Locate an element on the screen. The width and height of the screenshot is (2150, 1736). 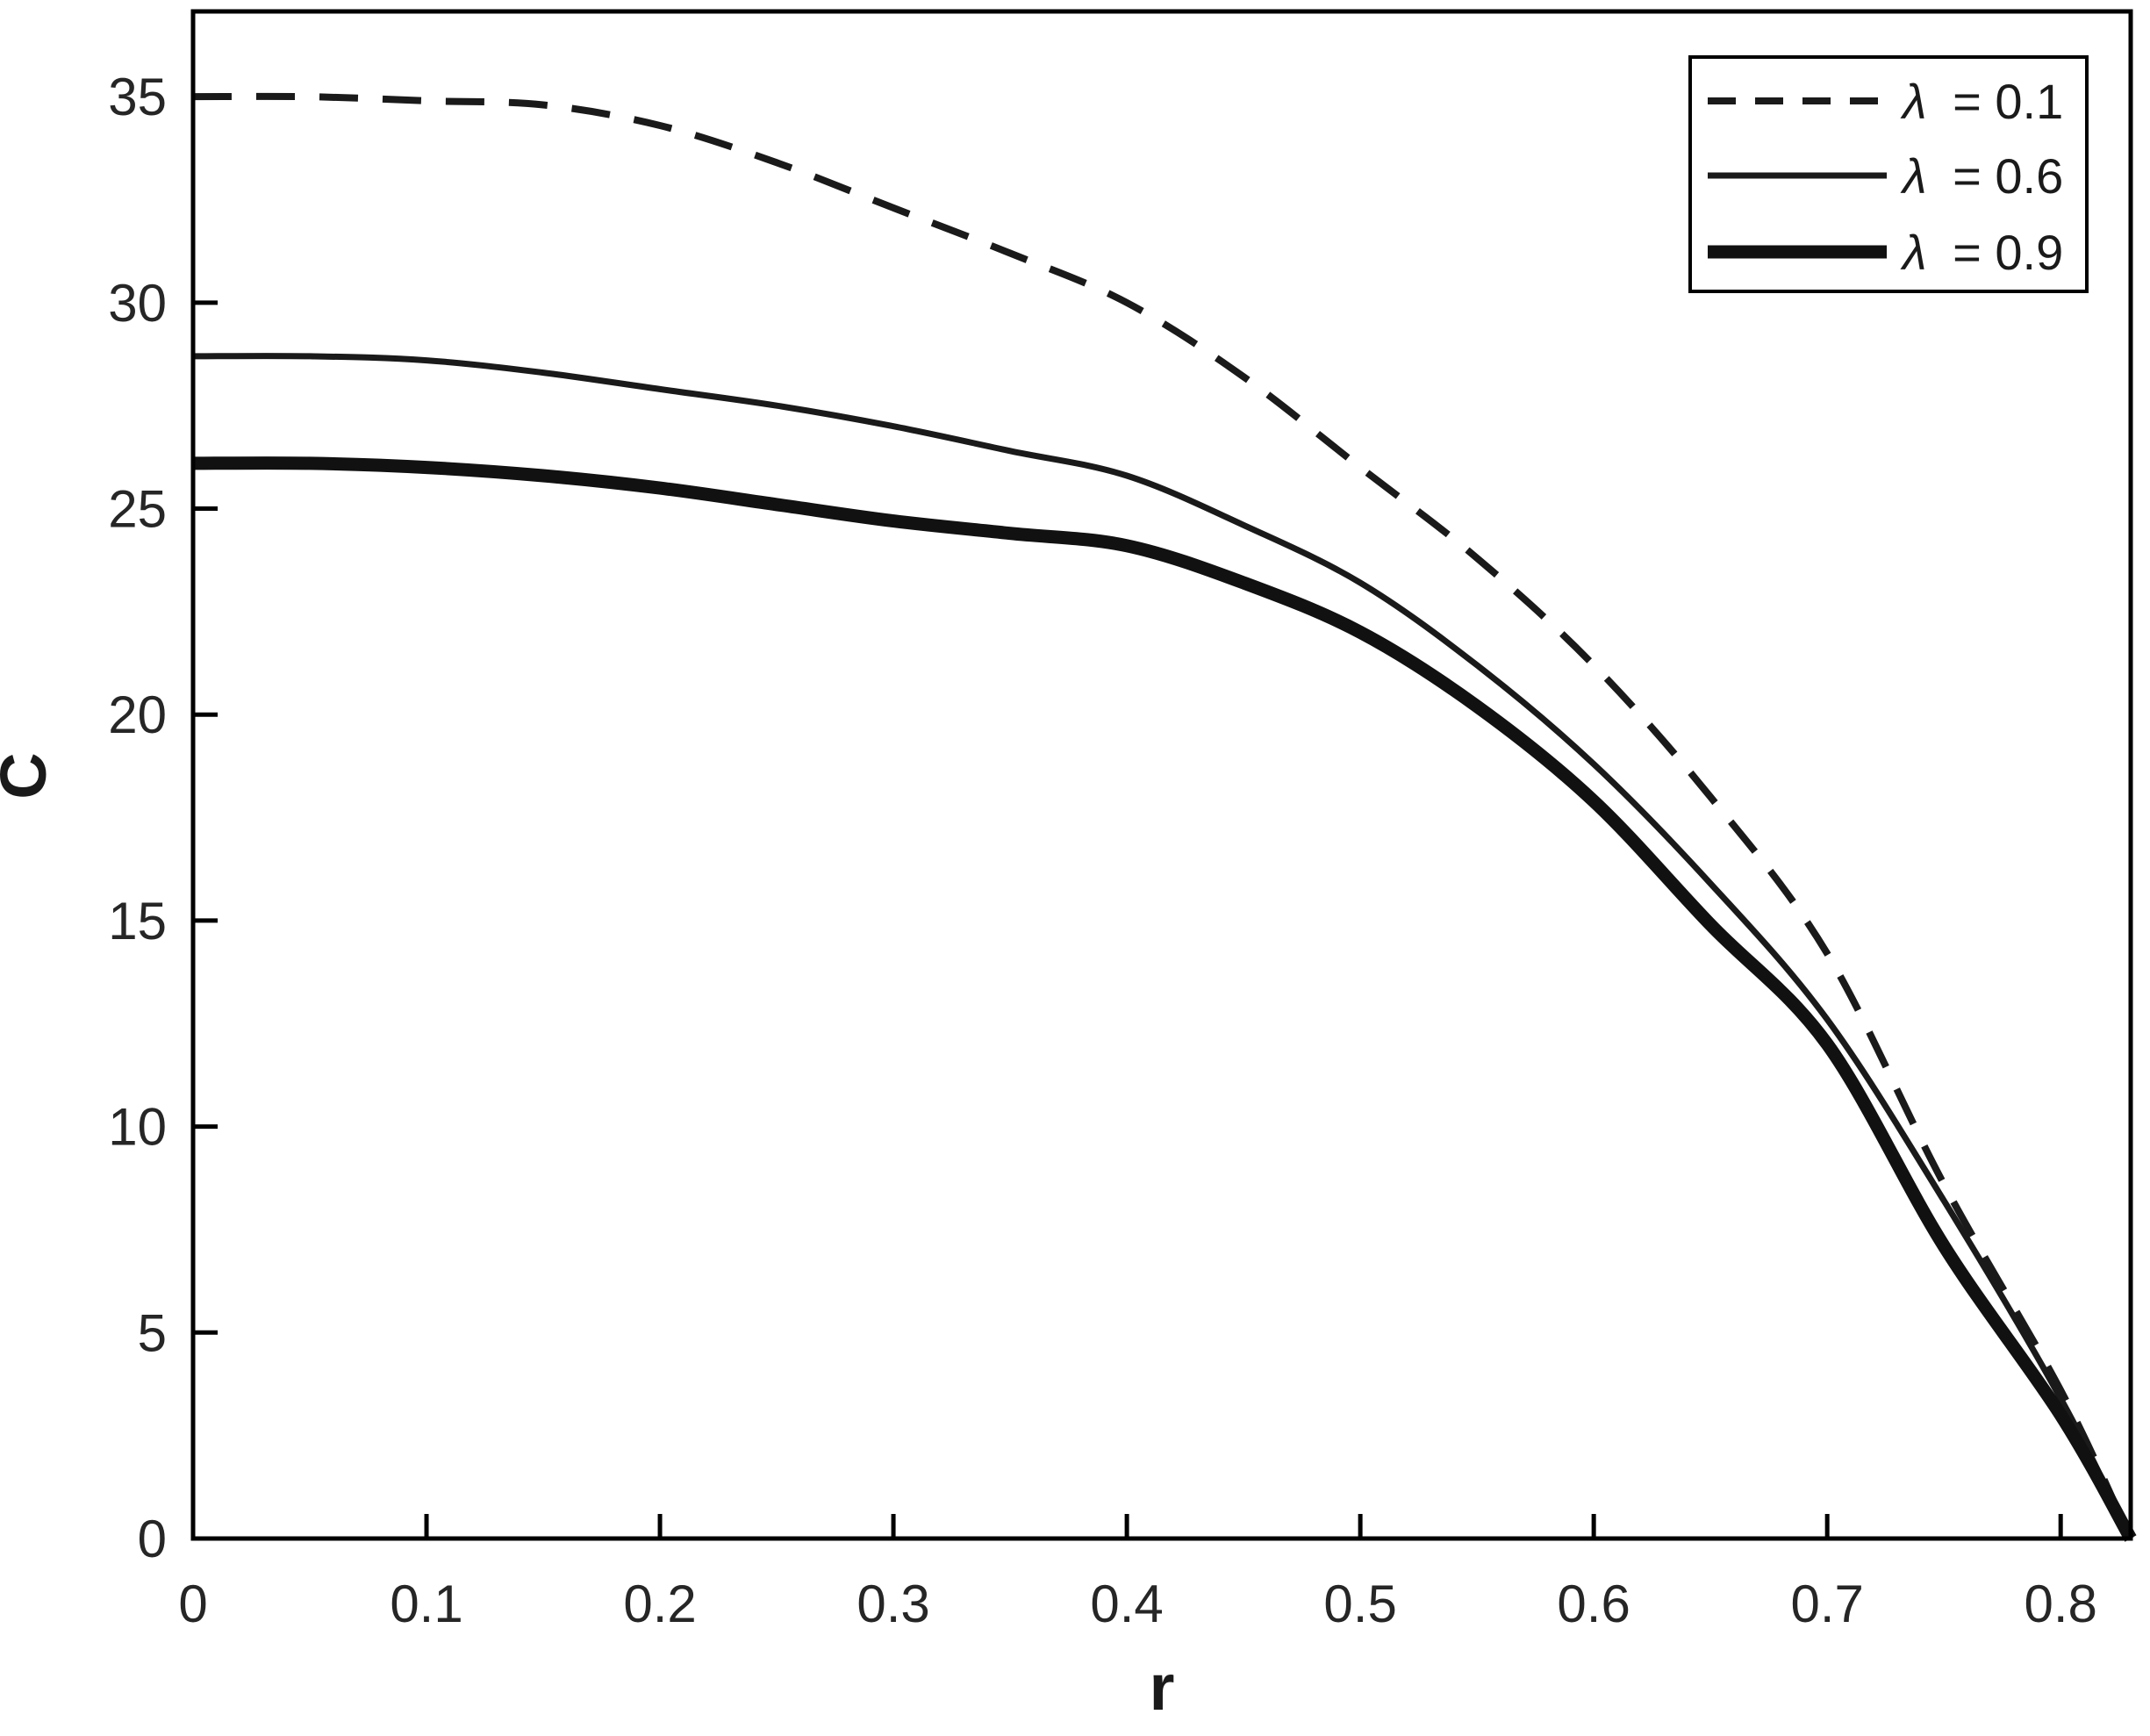
y-axis-label: C is located at coordinates (30, 775).